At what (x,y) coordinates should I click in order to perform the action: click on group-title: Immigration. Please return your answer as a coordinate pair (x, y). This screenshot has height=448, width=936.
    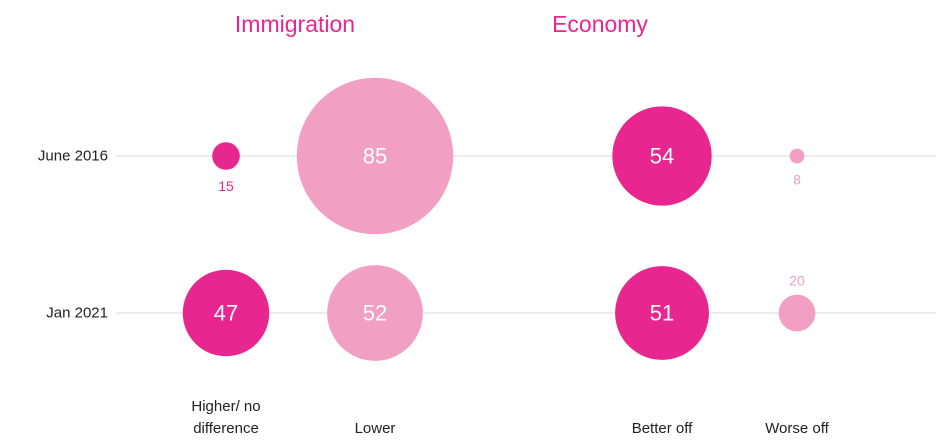
    Looking at the image, I should click on (295, 24).